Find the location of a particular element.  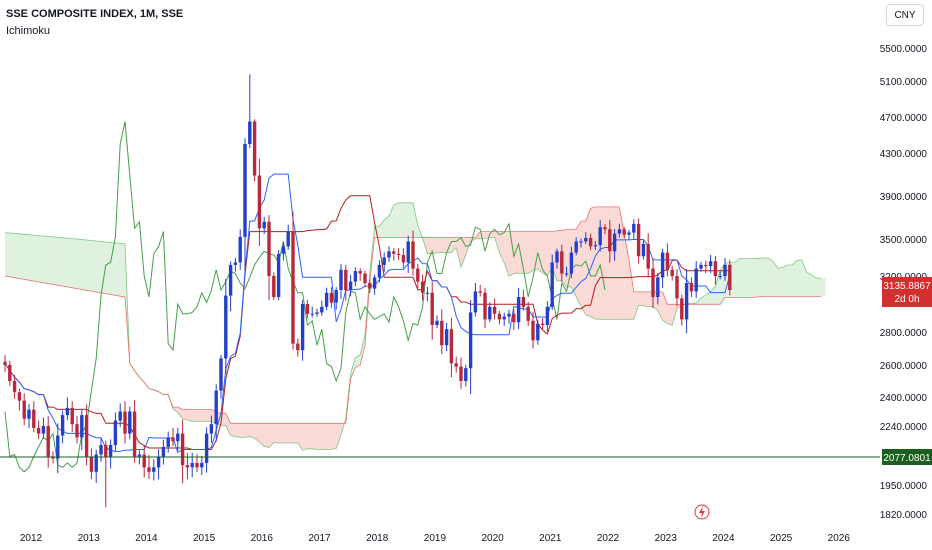

bar-countdown: 2d 0h is located at coordinates (906, 299).